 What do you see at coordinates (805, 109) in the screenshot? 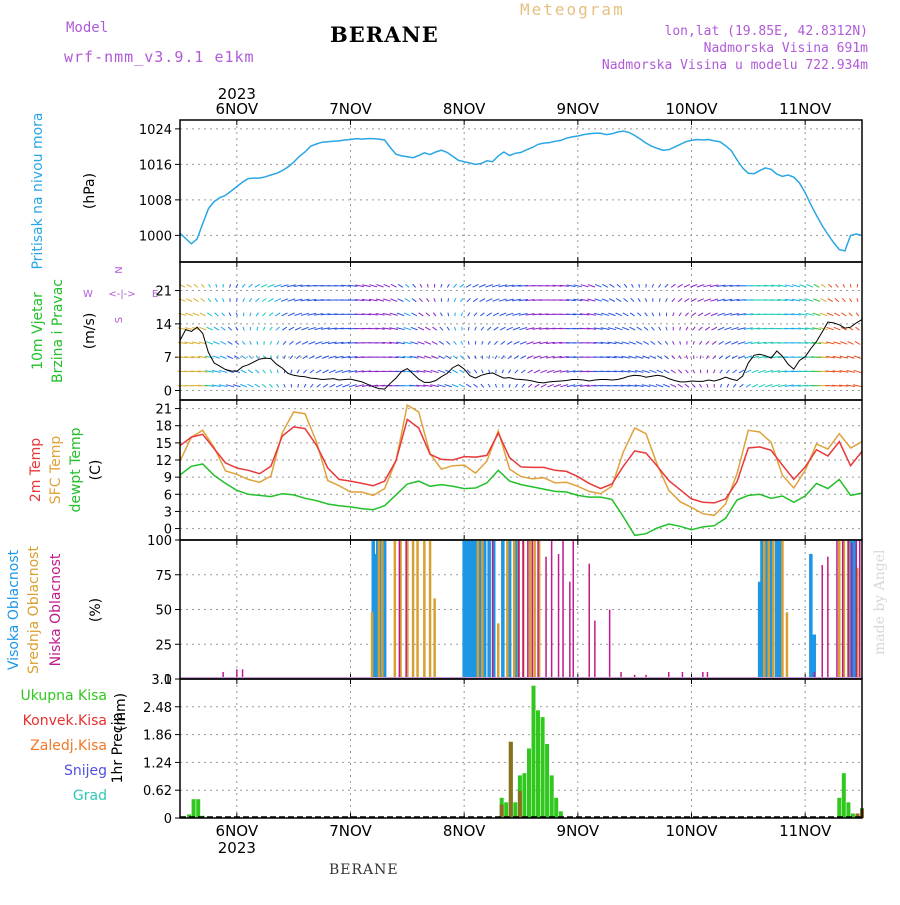
I see `x-tick-label-top: 11NOV` at bounding box center [805, 109].